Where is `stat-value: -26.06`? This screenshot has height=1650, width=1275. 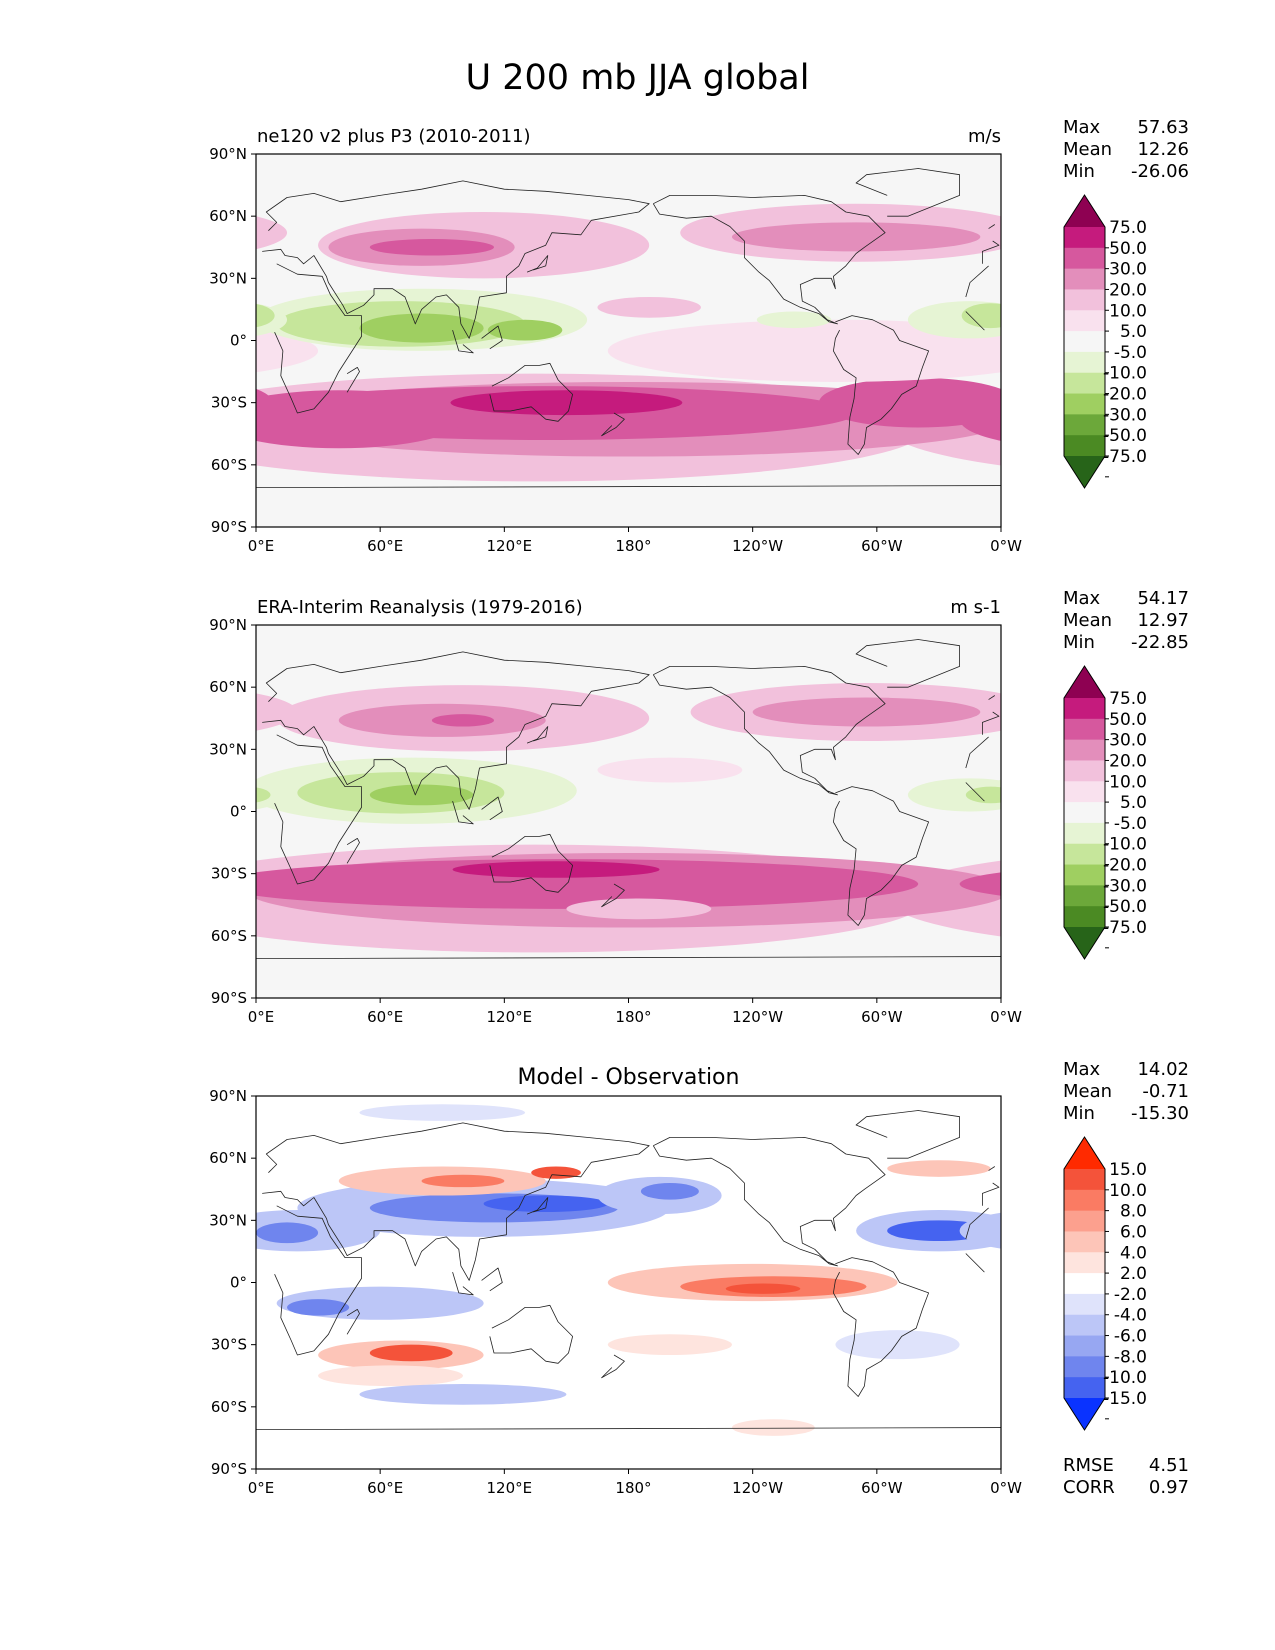
stat-value: -26.06 is located at coordinates (1160, 171).